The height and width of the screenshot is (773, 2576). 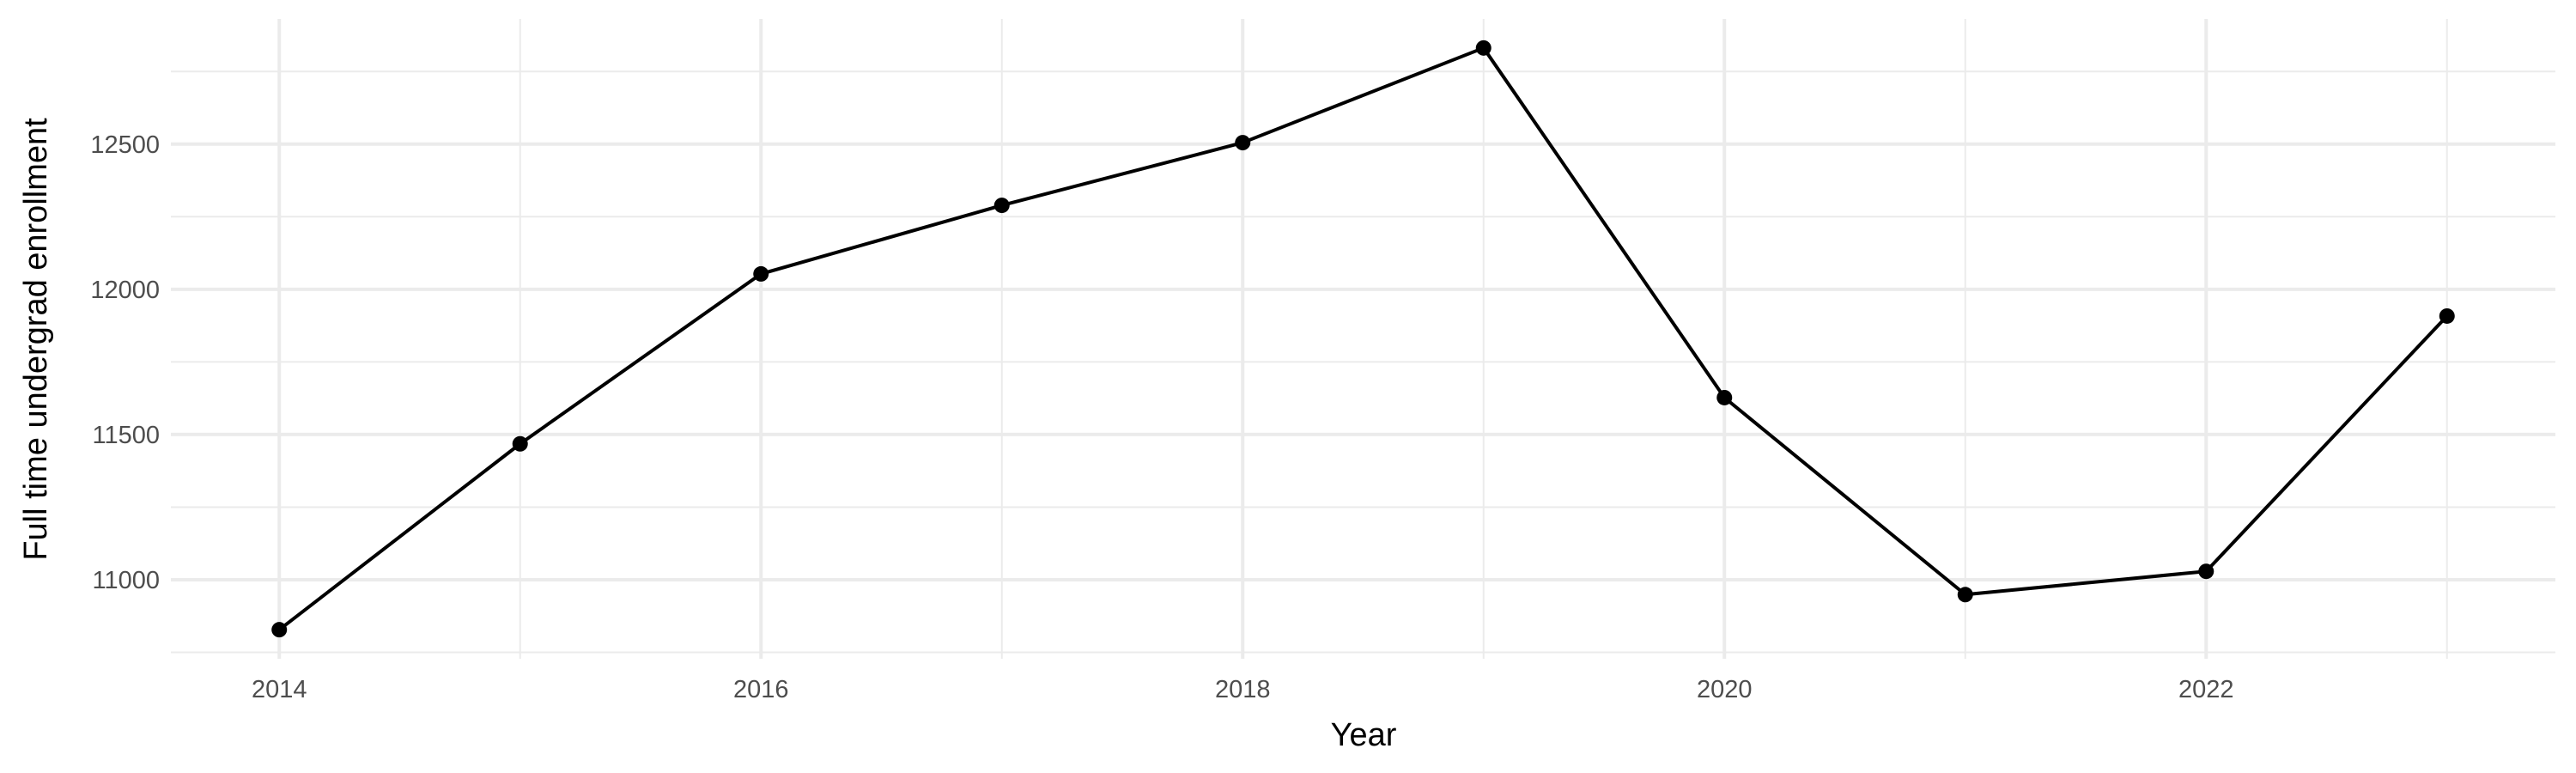 I want to click on data-point-2018, so click(x=1243, y=143).